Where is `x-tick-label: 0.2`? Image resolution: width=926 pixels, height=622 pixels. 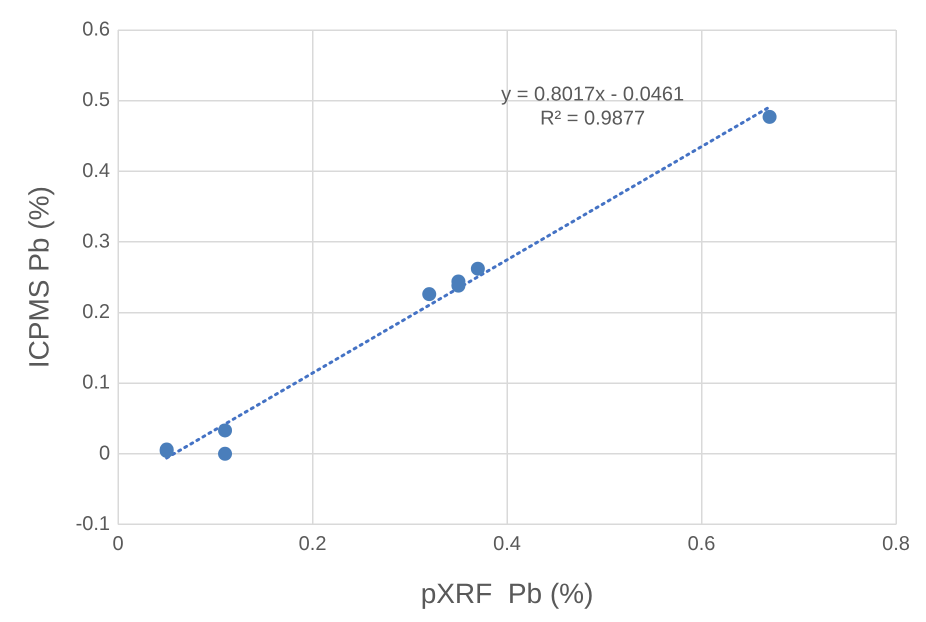
x-tick-label: 0.2 is located at coordinates (312, 543).